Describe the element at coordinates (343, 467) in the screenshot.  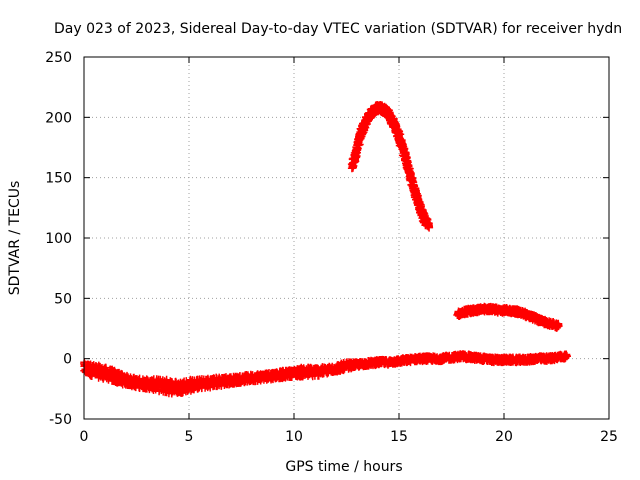
I see `x-axis-title: GPS time / hours` at that location.